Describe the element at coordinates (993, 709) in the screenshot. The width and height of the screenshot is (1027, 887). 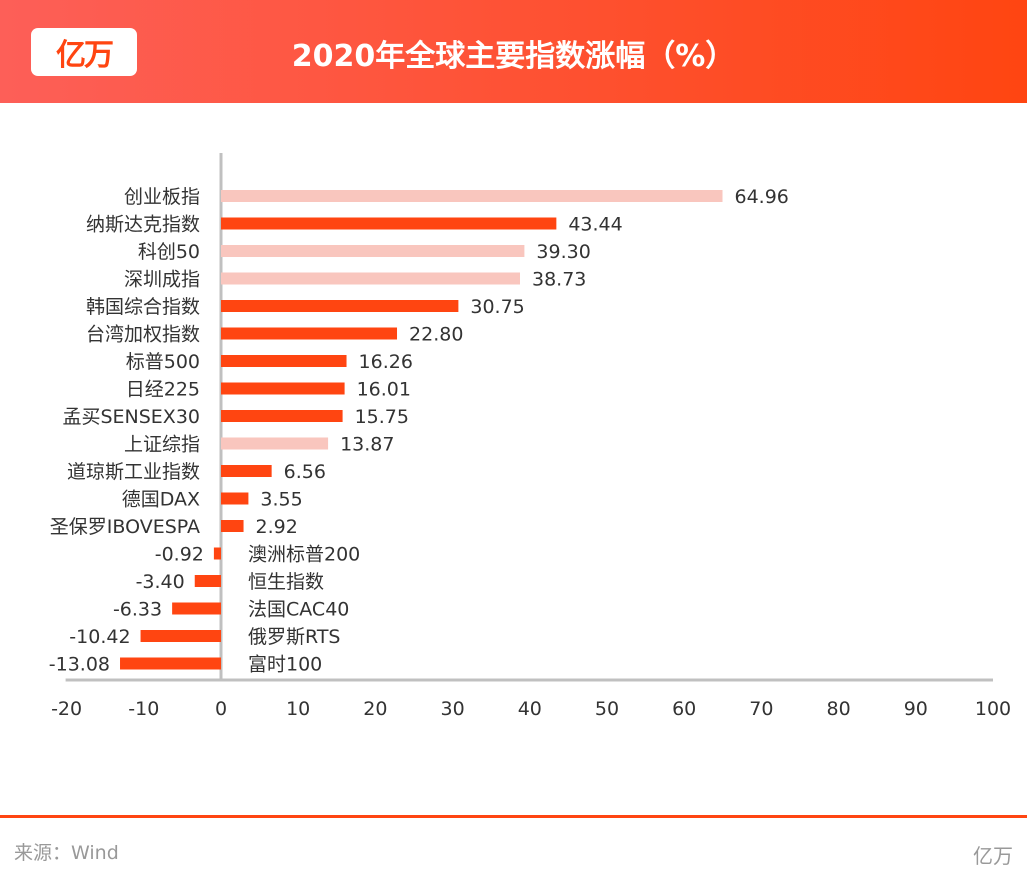
I see `x-tick-label: 100` at that location.